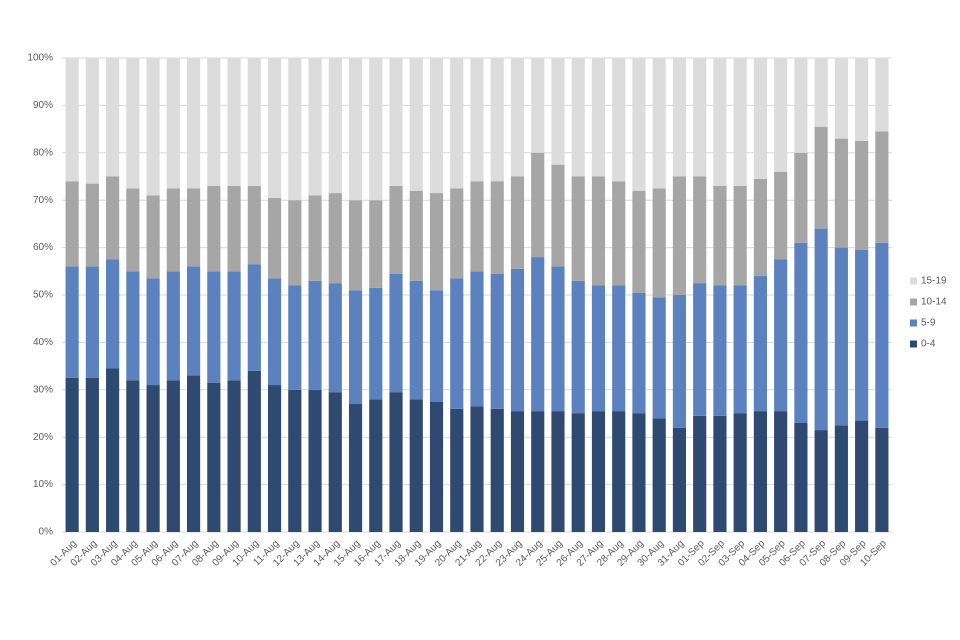  What do you see at coordinates (928, 344) in the screenshot?
I see `legend-label: 0-4` at bounding box center [928, 344].